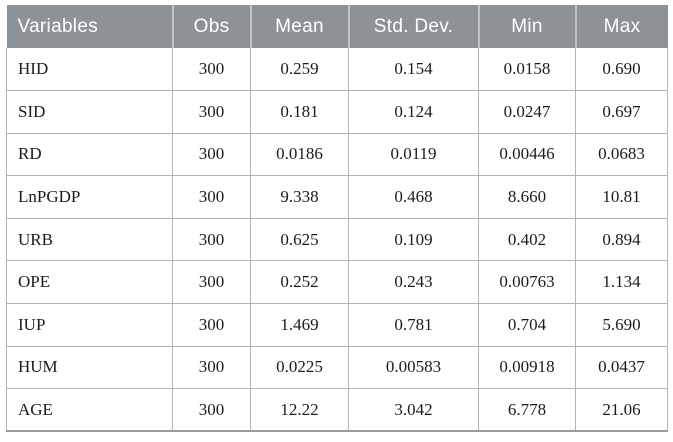 This screenshot has width=673, height=442. Describe the element at coordinates (621, 367) in the screenshot. I see `cell-max: 0.0437` at that location.